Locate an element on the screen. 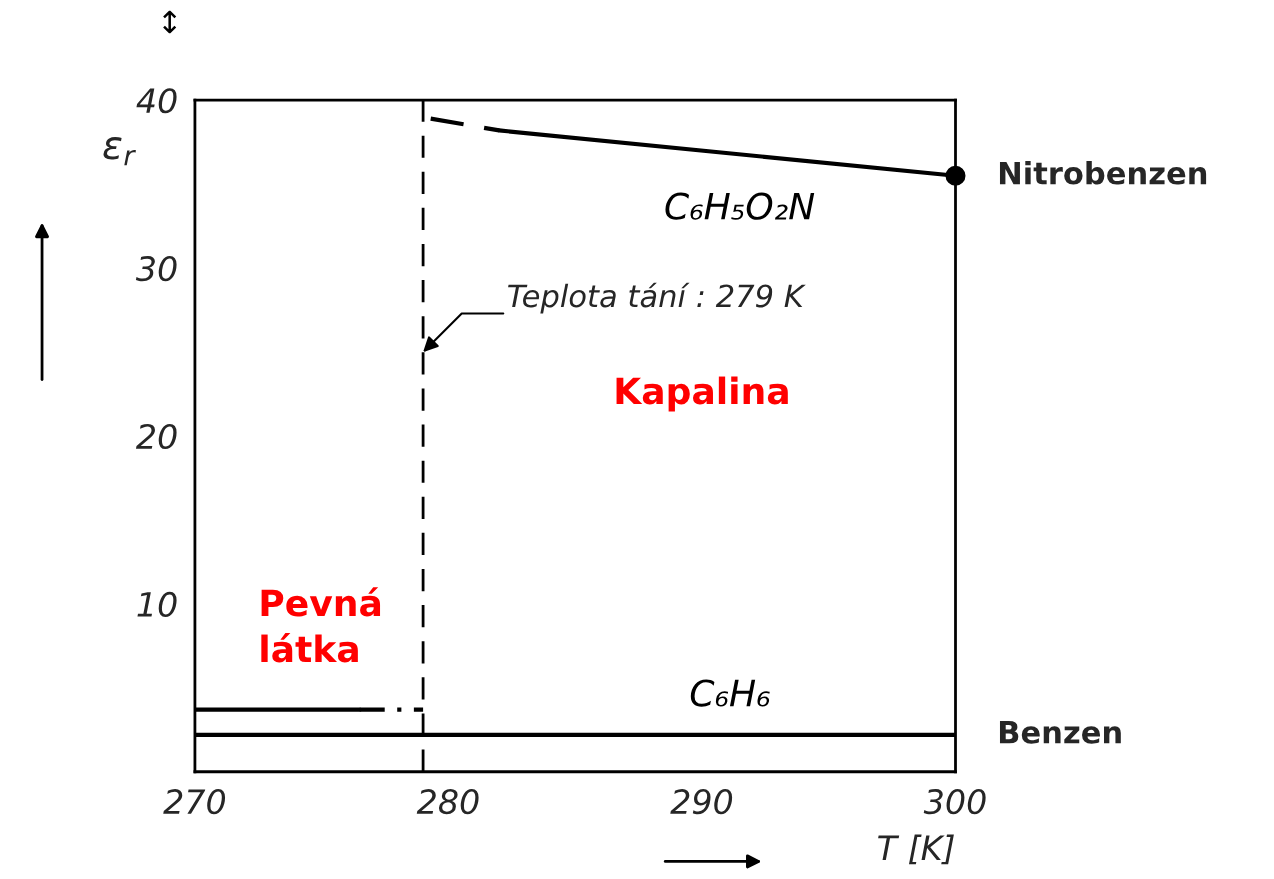  annotation: Pevná látka is located at coordinates (321, 625).